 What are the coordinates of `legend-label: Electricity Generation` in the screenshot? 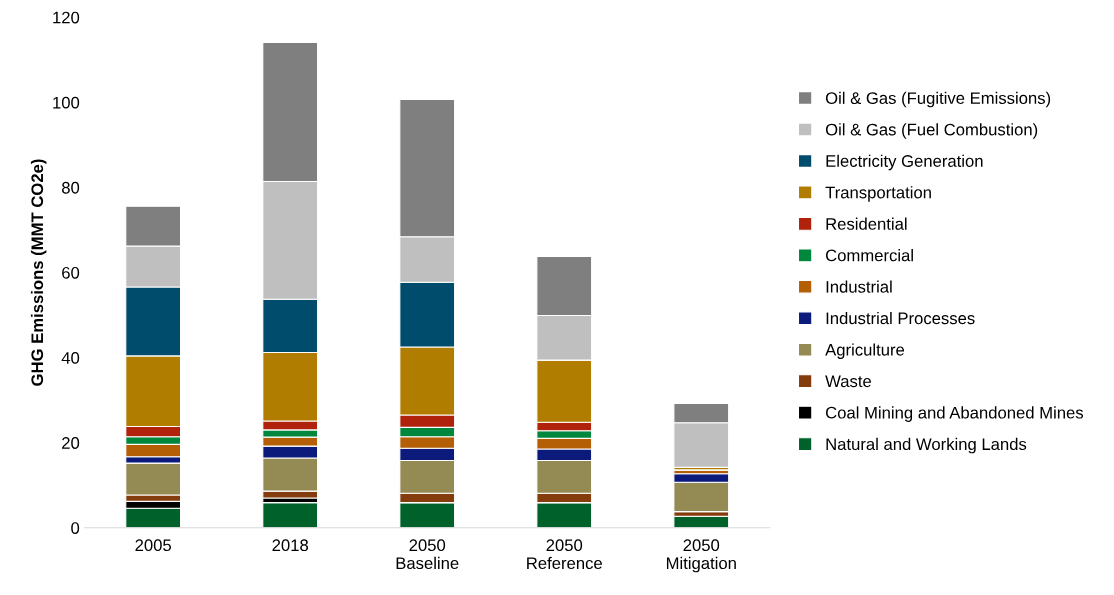 It's located at (904, 162).